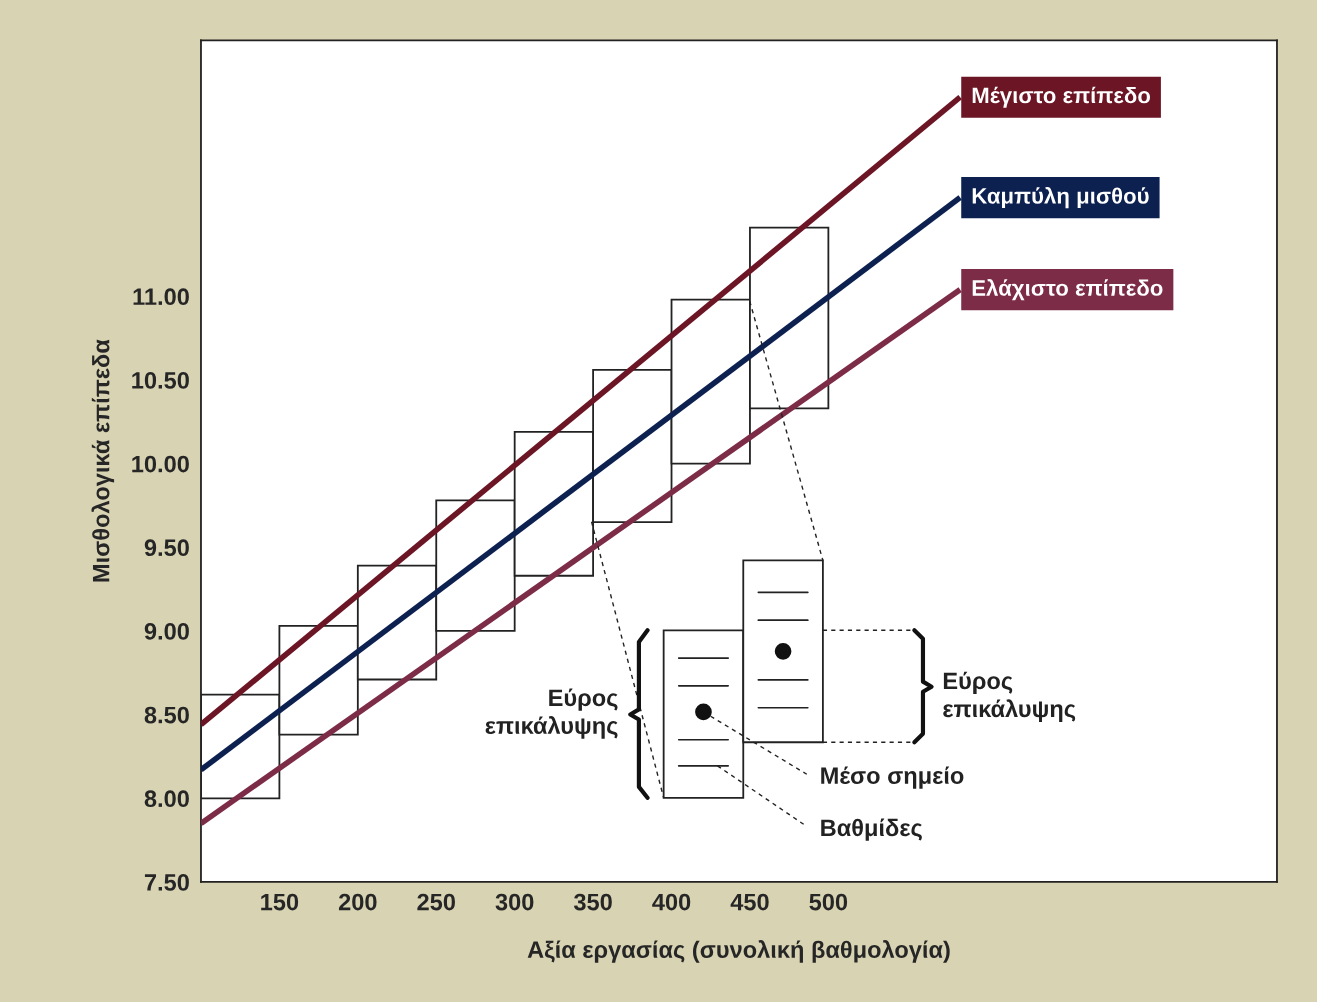 The width and height of the screenshot is (1317, 1002). What do you see at coordinates (871, 829) in the screenshot?
I see `annotation: Βαθμίδες` at bounding box center [871, 829].